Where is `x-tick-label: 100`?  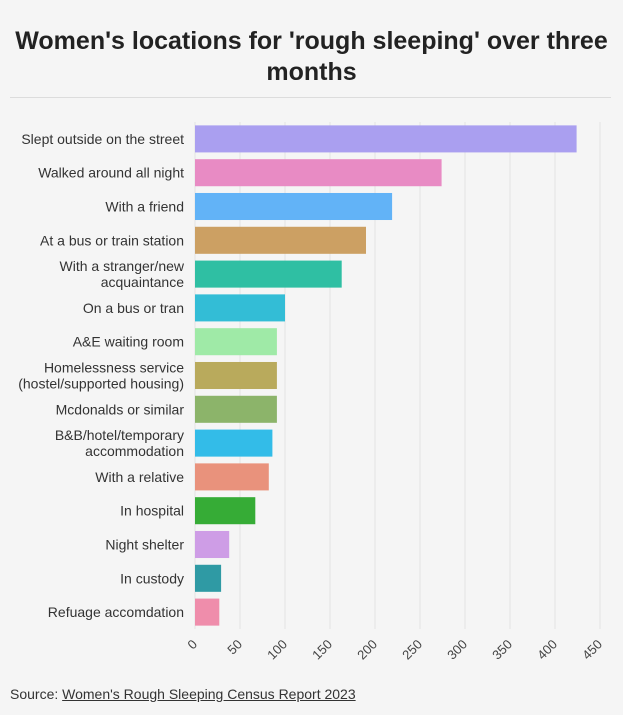
x-tick-label: 100 is located at coordinates (277, 650).